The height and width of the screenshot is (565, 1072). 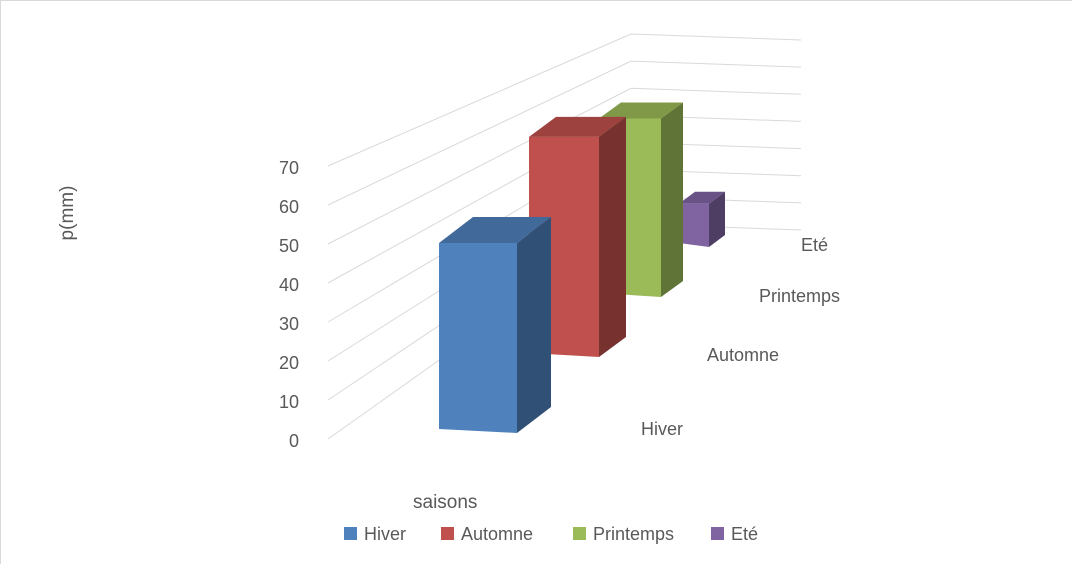 What do you see at coordinates (289, 207) in the screenshot?
I see `y-tick-label: 60` at bounding box center [289, 207].